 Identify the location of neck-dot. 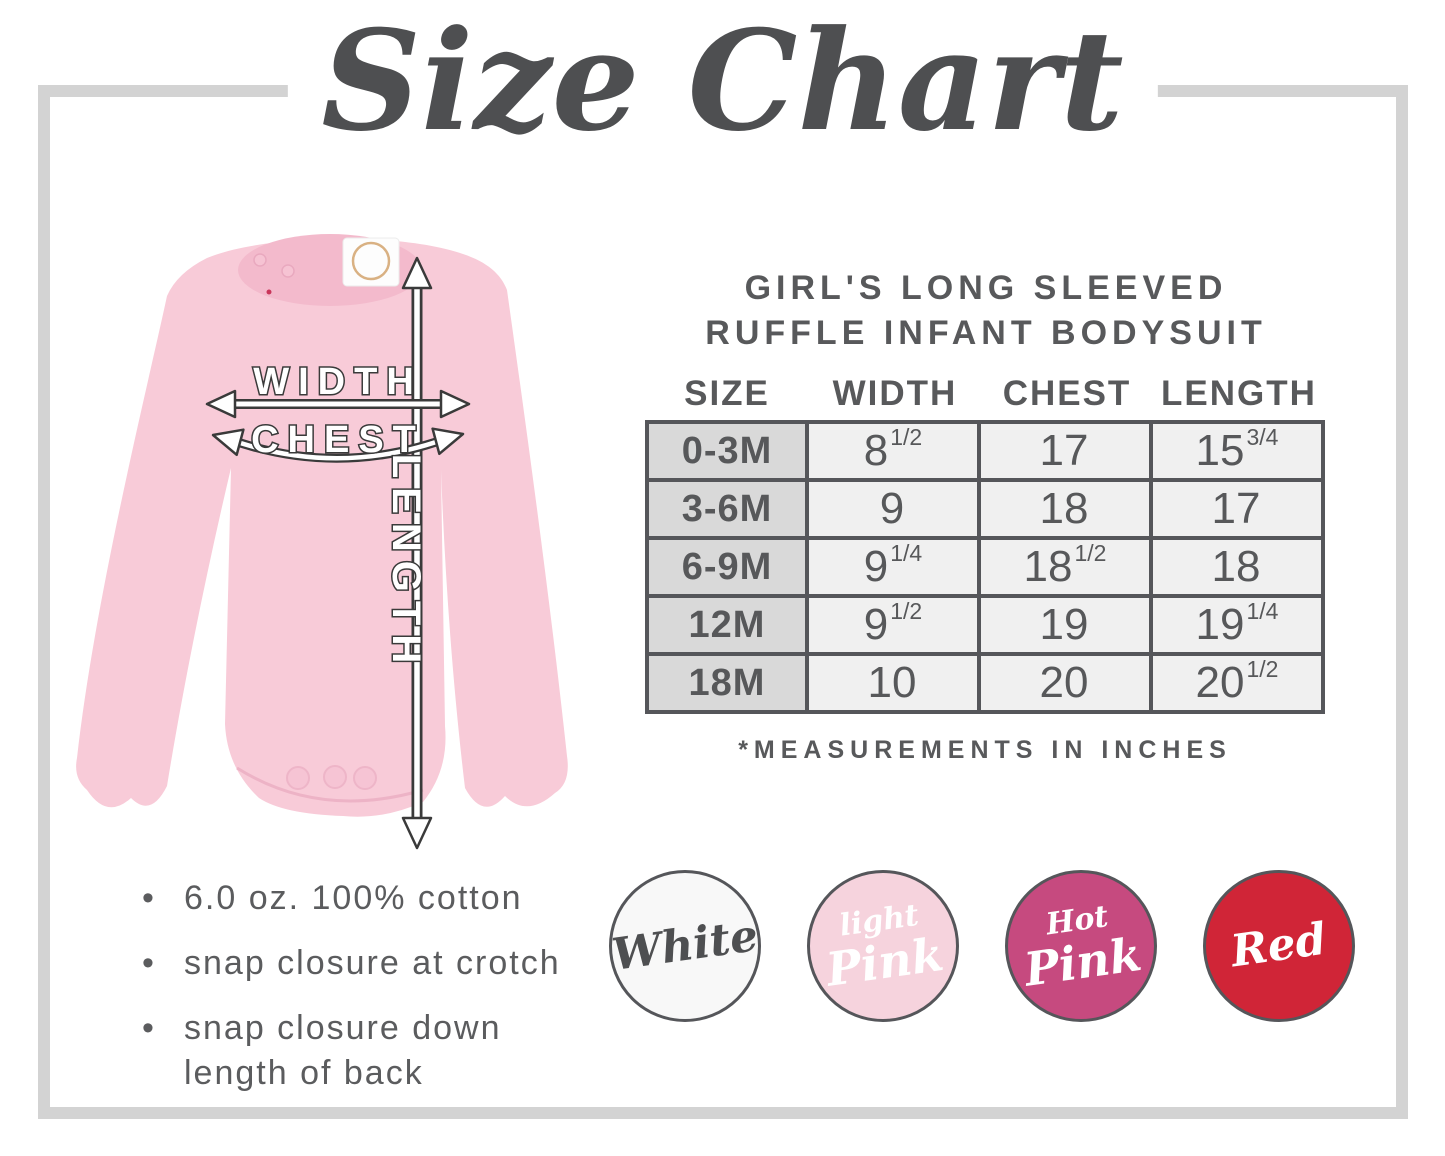
(269, 292).